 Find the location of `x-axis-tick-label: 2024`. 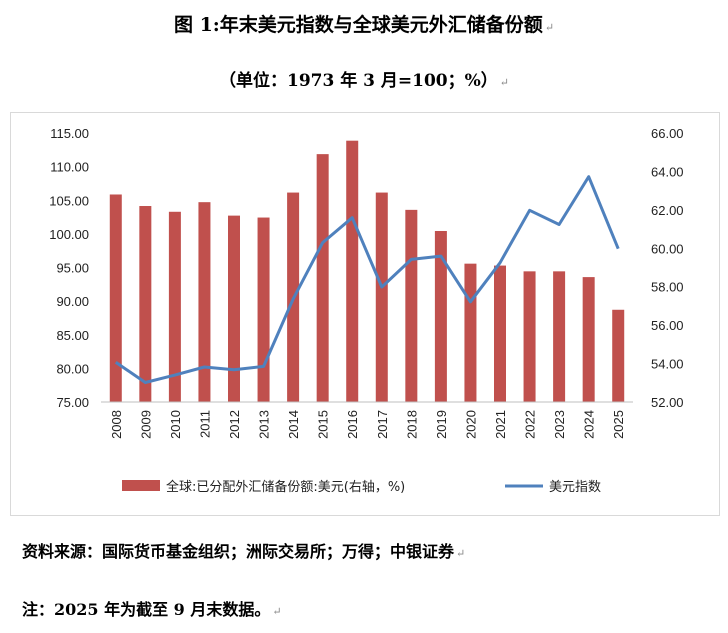

x-axis-tick-label: 2024 is located at coordinates (589, 424).